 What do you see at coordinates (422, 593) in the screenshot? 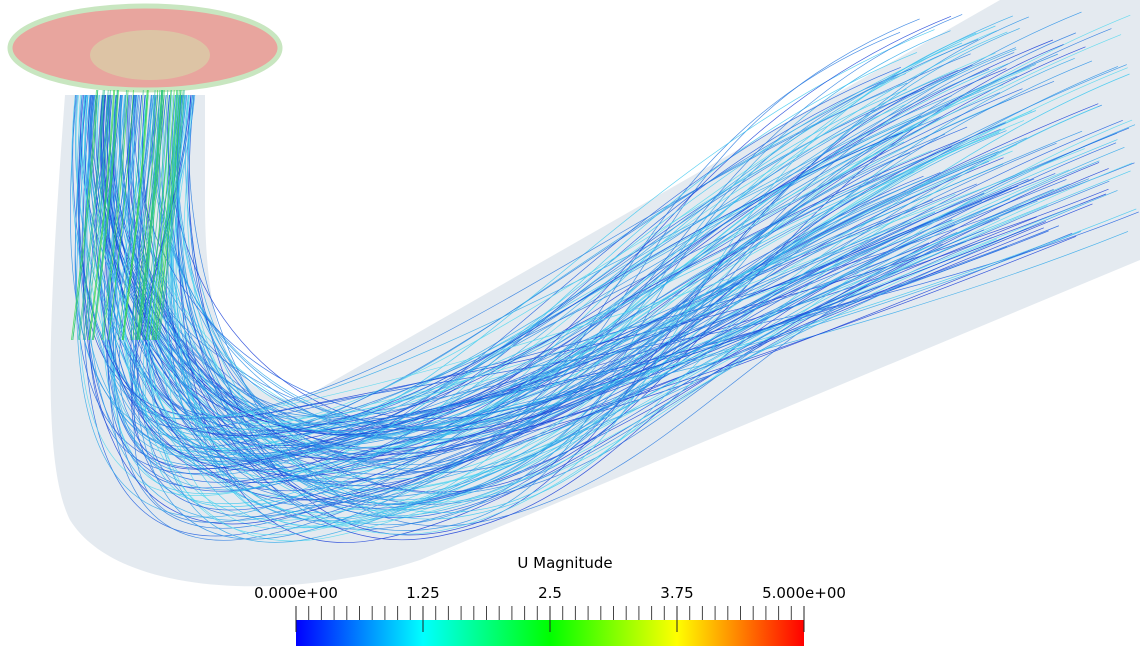
I see `tick-label: 1.25` at bounding box center [422, 593].